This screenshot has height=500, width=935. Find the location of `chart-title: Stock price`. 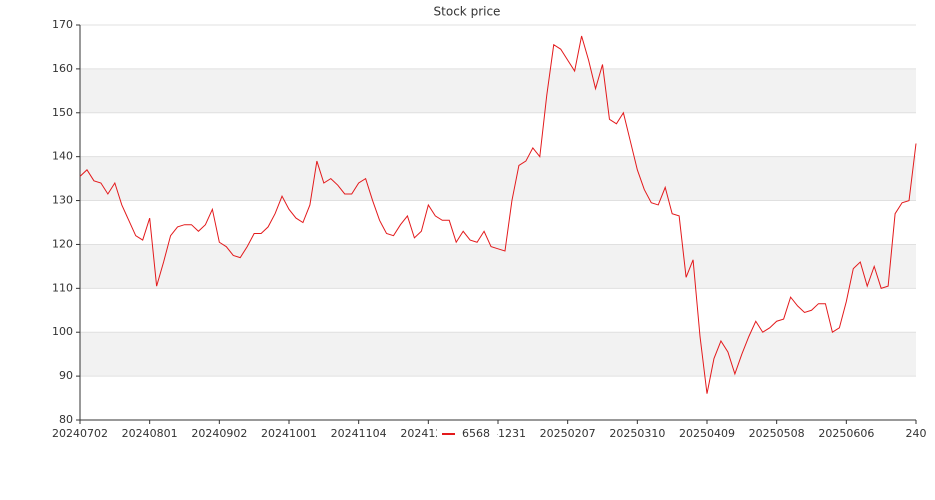

chart-title: Stock price is located at coordinates (467, 12).